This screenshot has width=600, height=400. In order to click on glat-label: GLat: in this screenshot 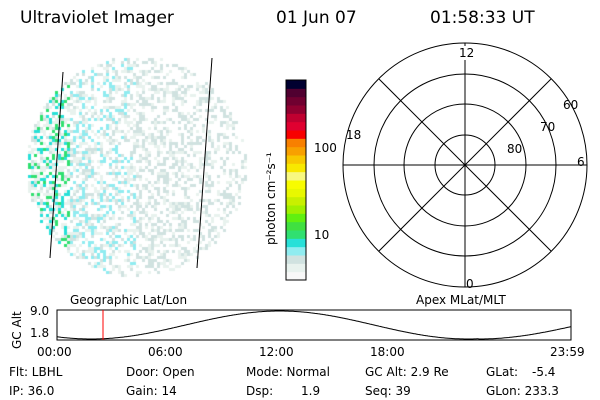, I will do `click(502, 372)`.